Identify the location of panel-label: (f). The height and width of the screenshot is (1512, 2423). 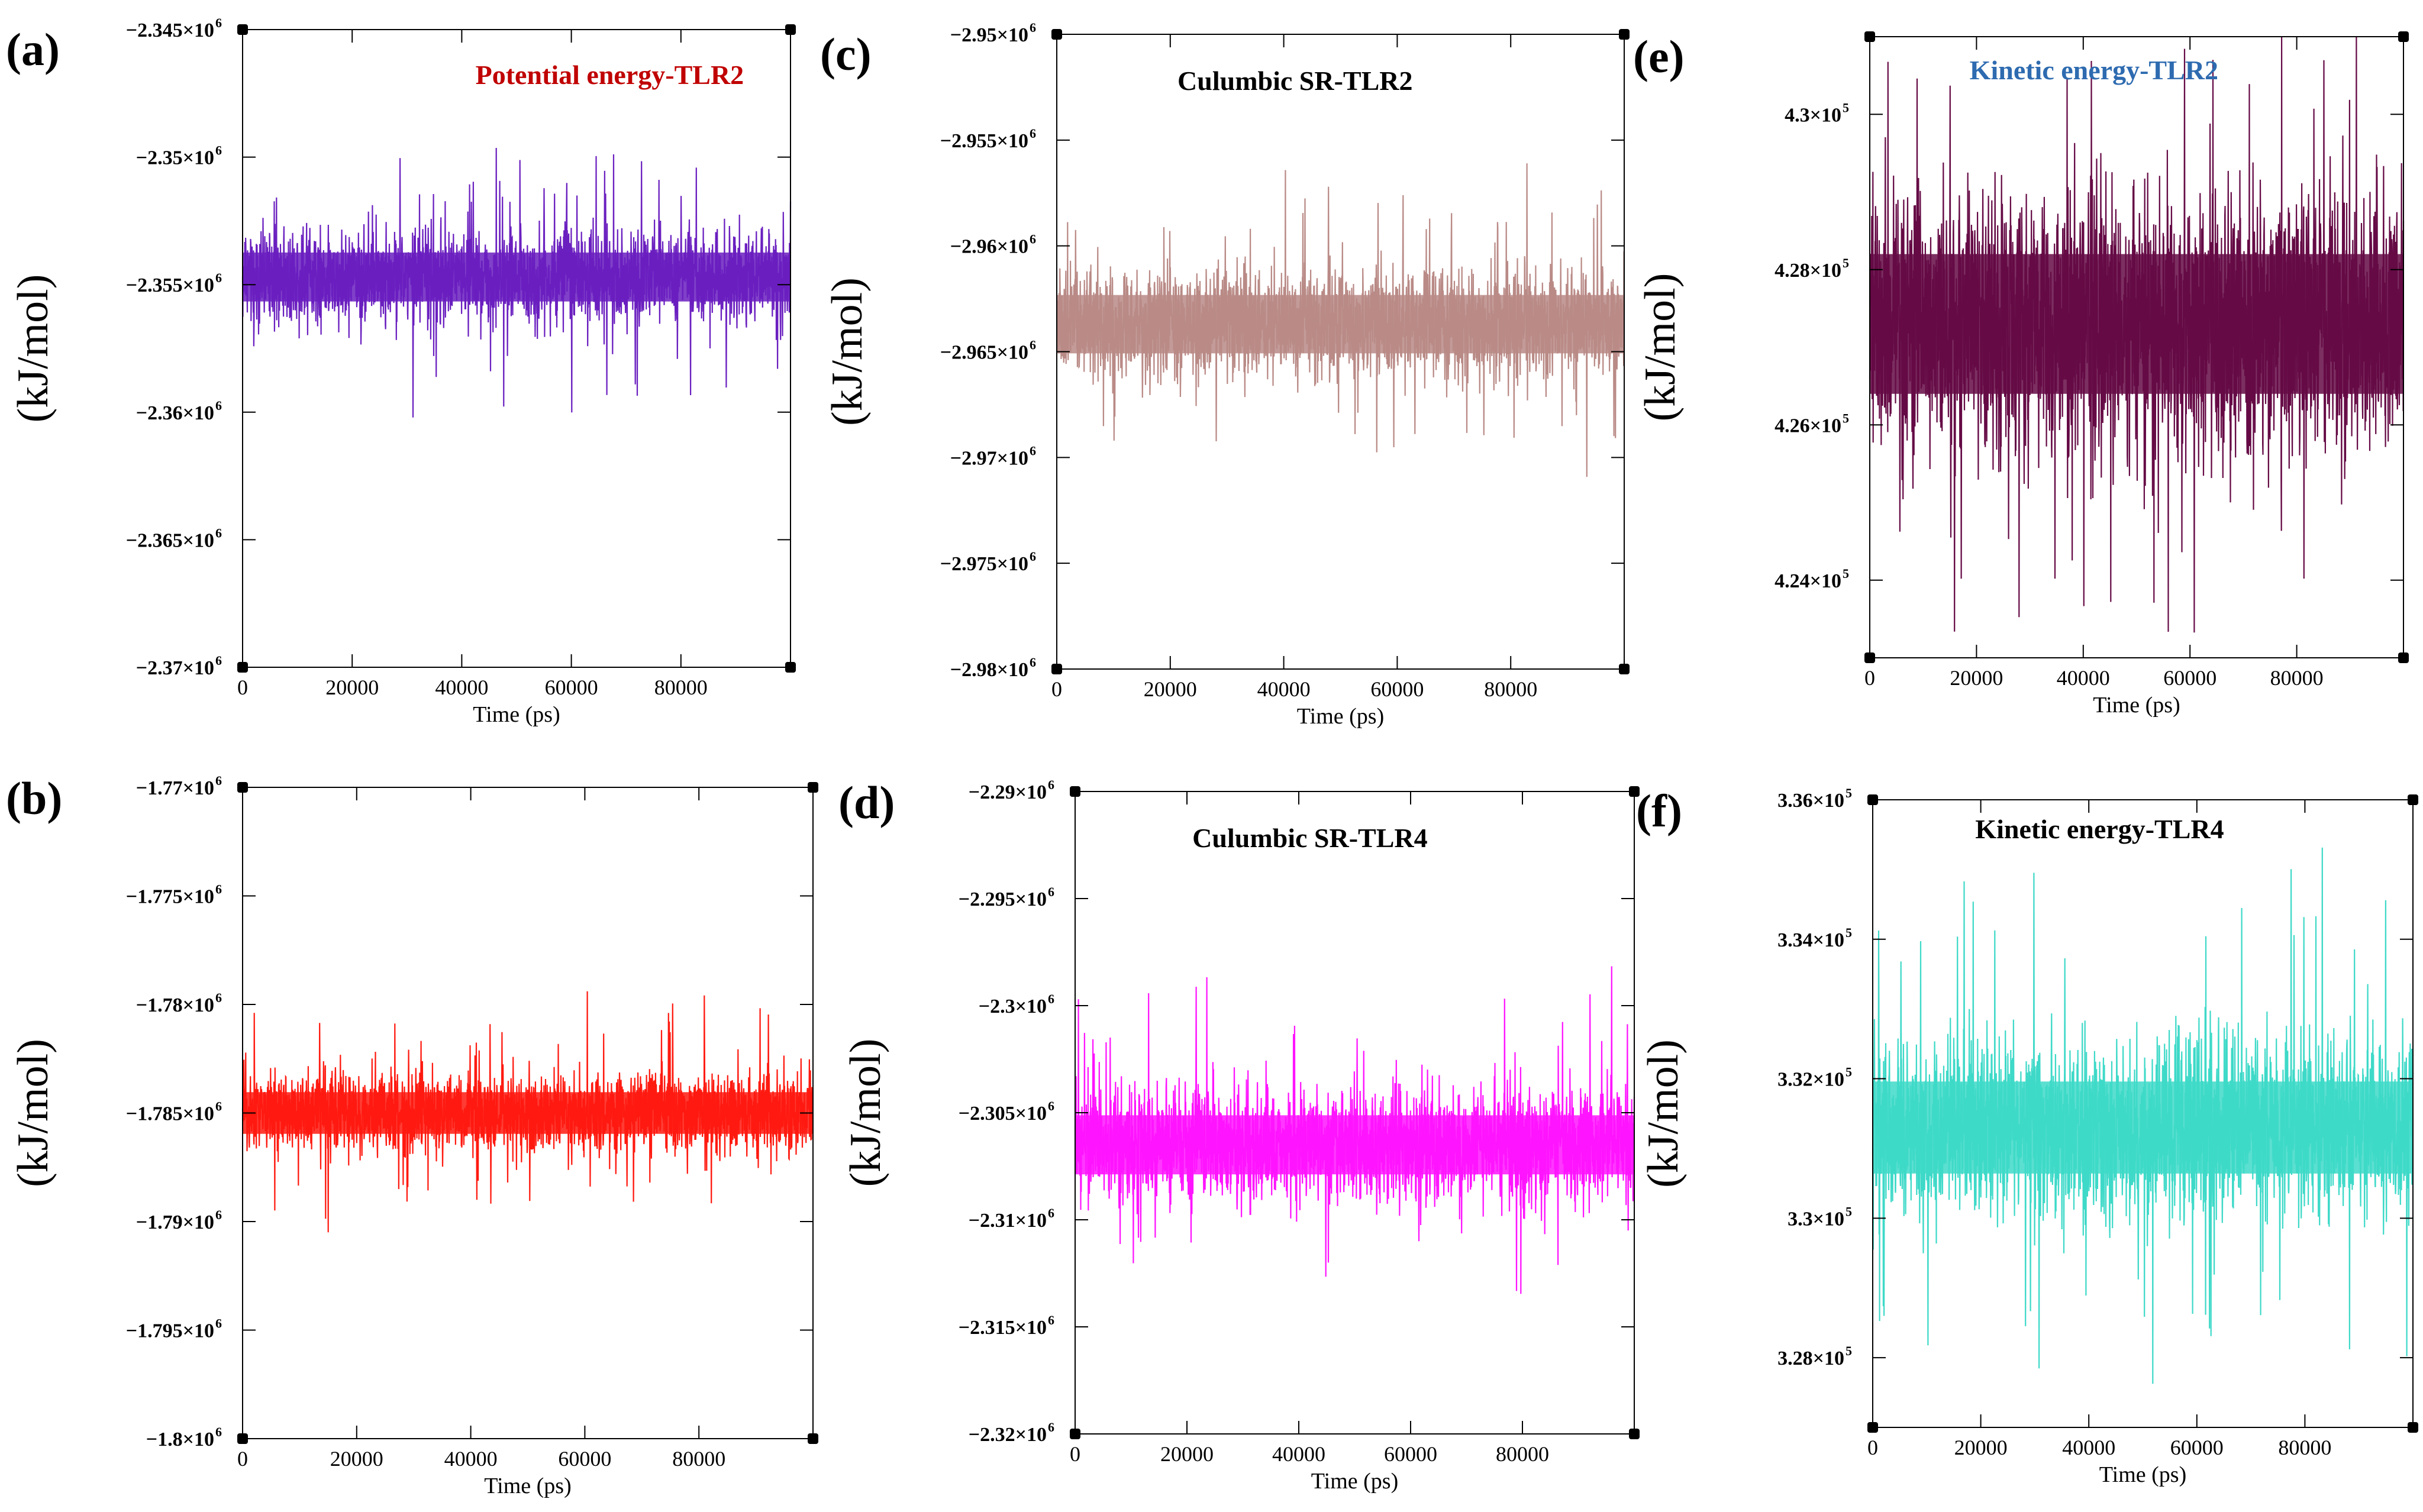
(1659, 810).